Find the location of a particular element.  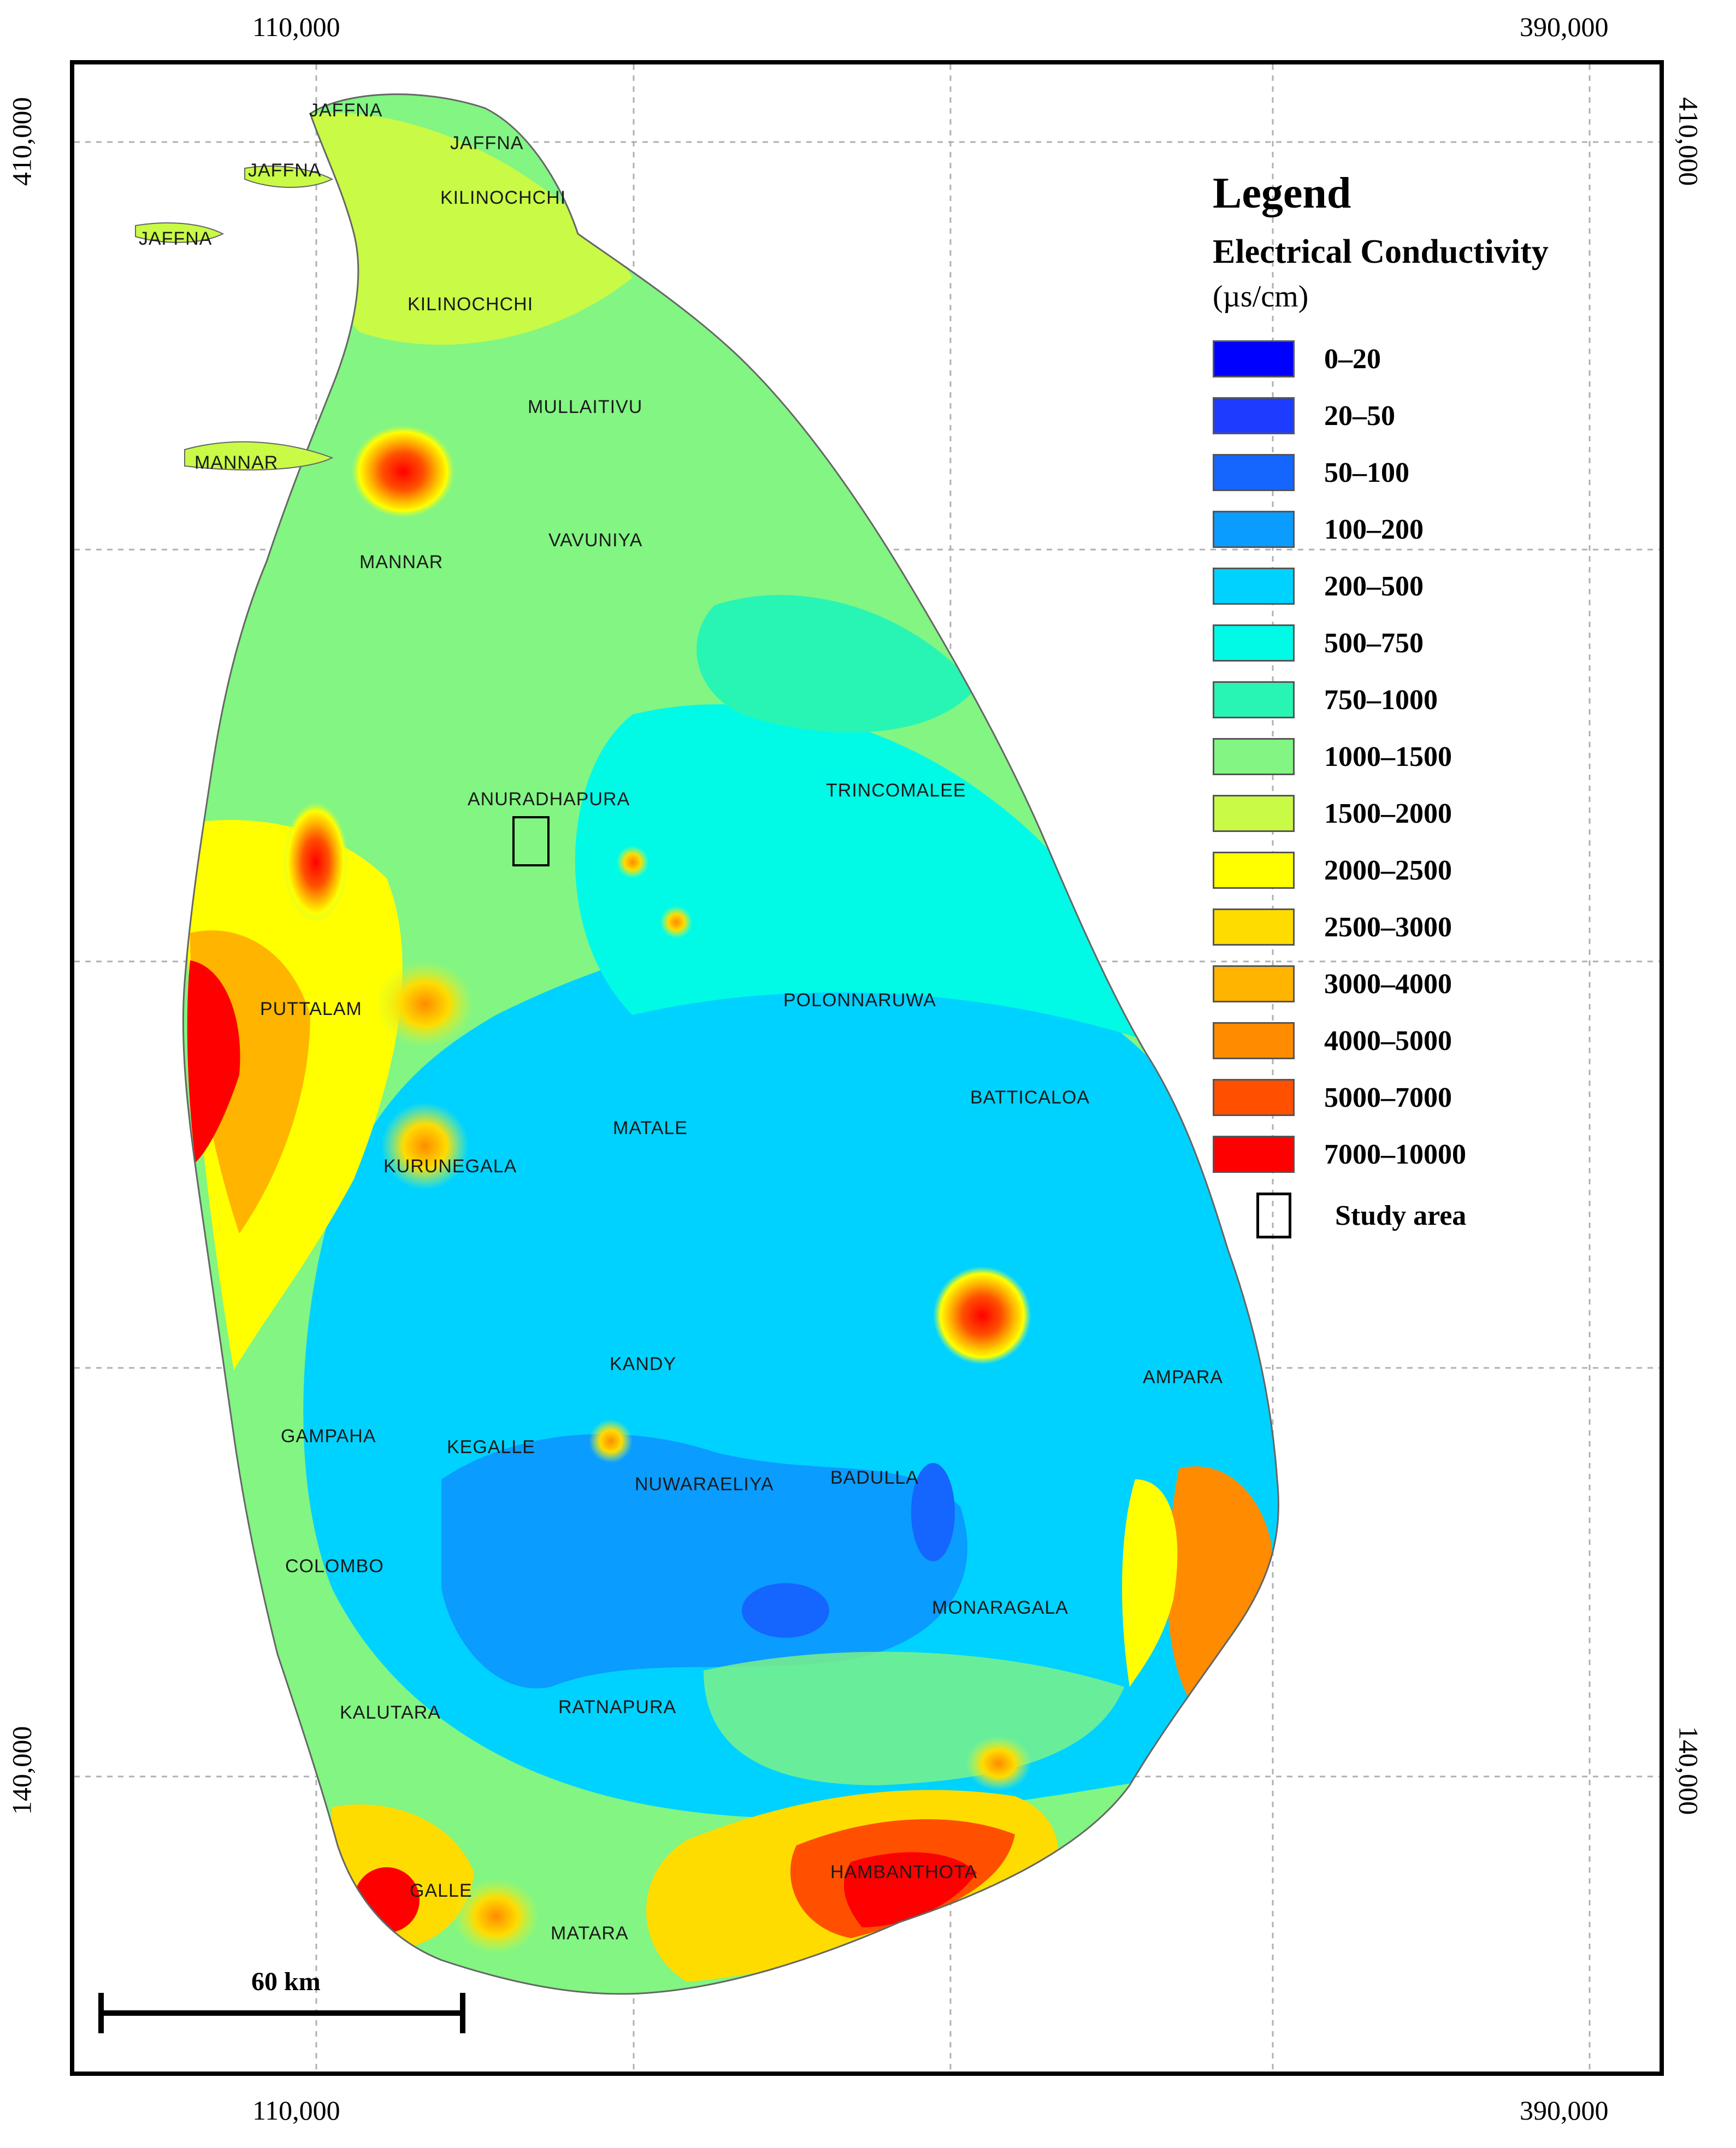

district-label-ratnapura: RATNAPURA is located at coordinates (617, 1708).